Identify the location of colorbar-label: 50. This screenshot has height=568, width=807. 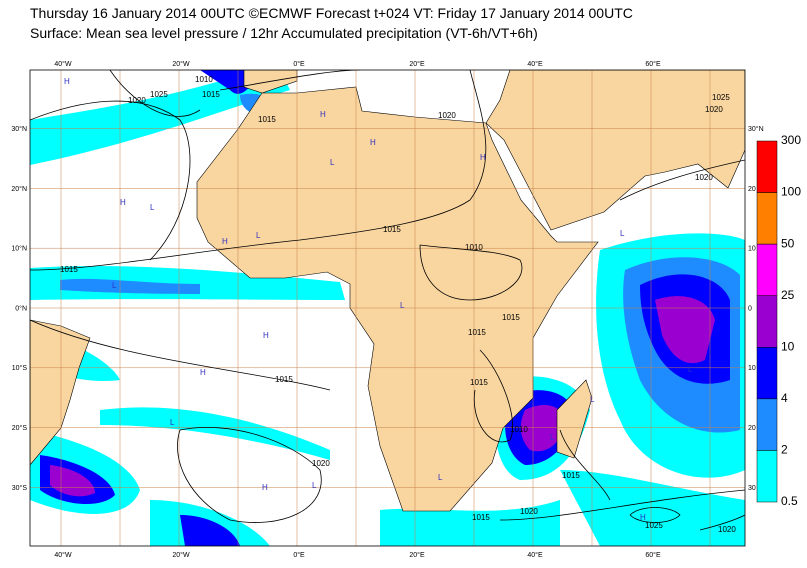
(788, 243).